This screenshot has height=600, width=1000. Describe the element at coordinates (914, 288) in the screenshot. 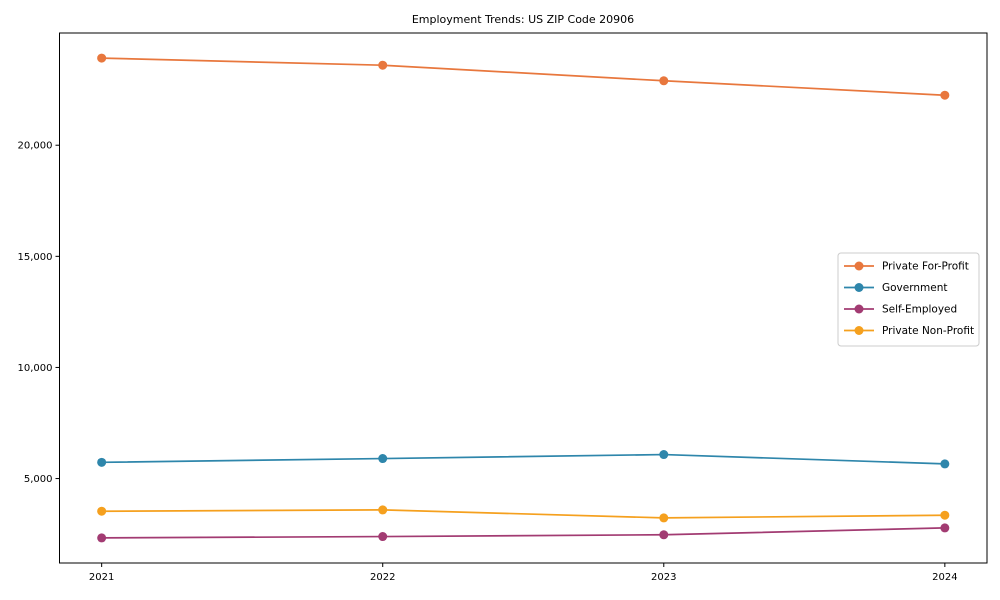

I see `legend-label: Government` at that location.